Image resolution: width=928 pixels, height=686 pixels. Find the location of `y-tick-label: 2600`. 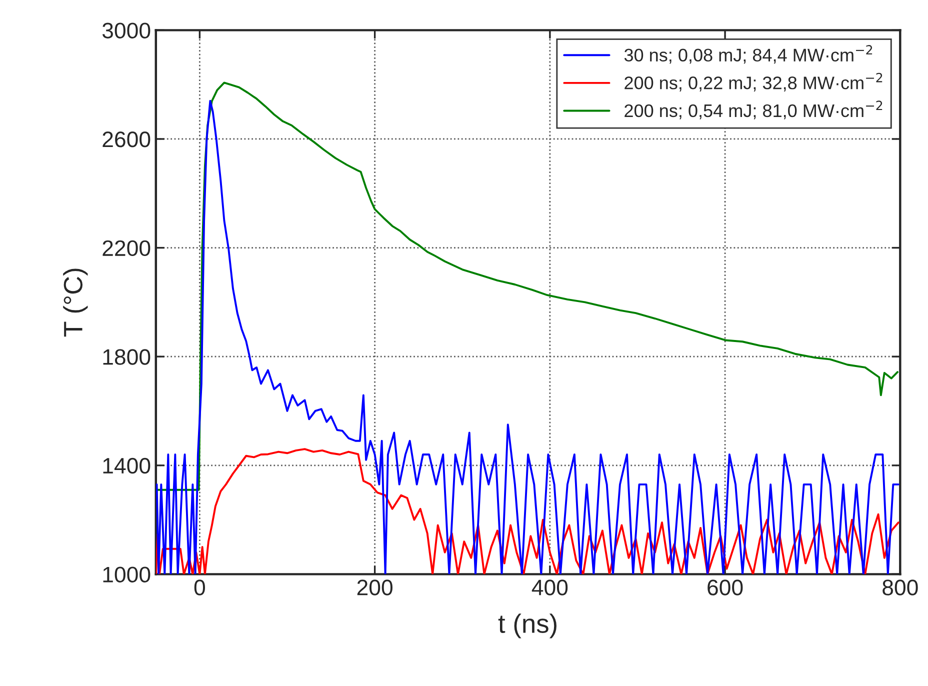

y-tick-label: 2600 is located at coordinates (126, 140).